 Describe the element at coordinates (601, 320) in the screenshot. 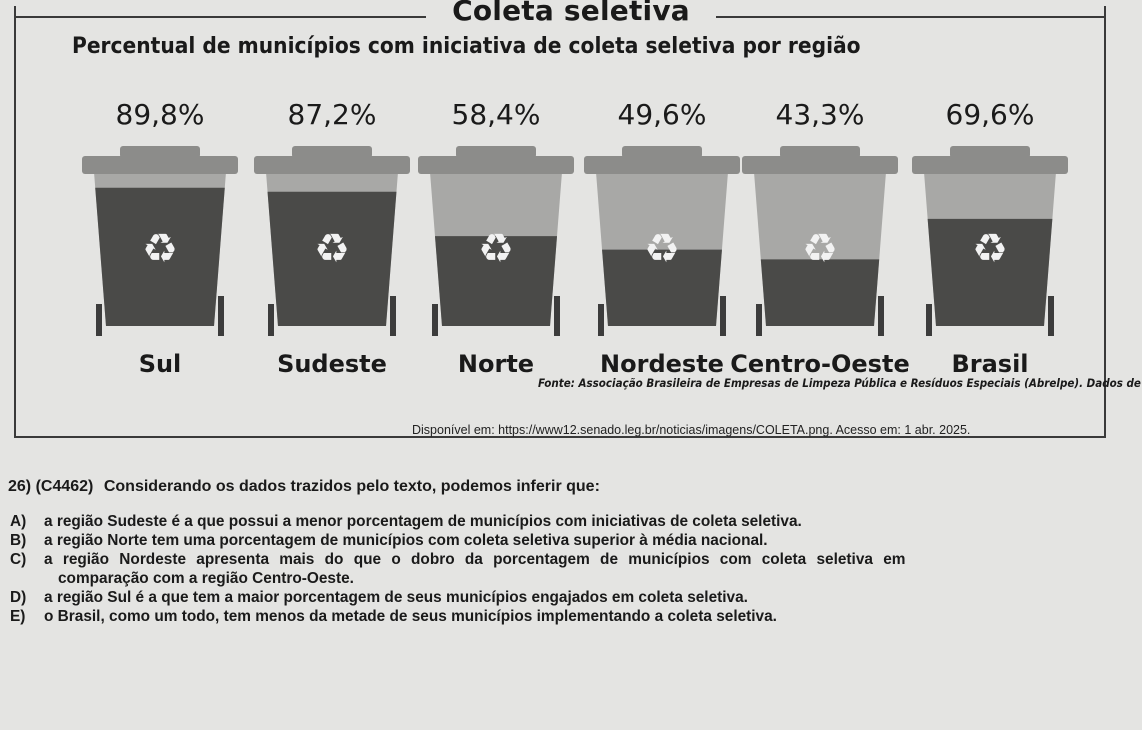

I see `bin-wheel-left-nordeste` at that location.